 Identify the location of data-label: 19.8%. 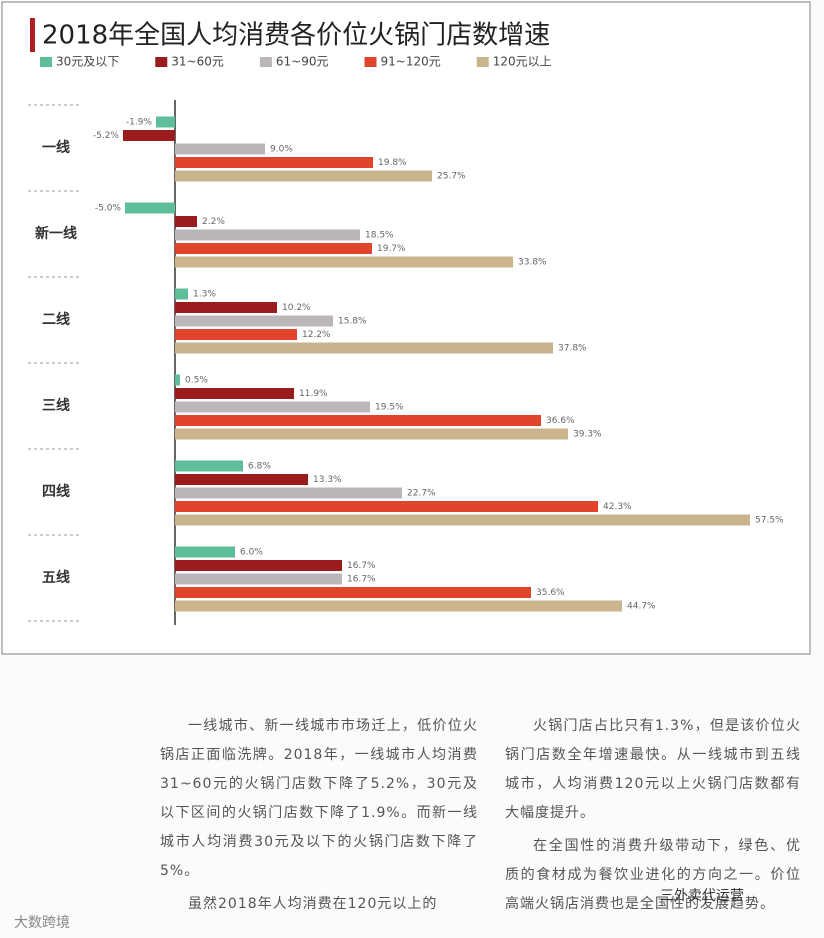
(392, 163).